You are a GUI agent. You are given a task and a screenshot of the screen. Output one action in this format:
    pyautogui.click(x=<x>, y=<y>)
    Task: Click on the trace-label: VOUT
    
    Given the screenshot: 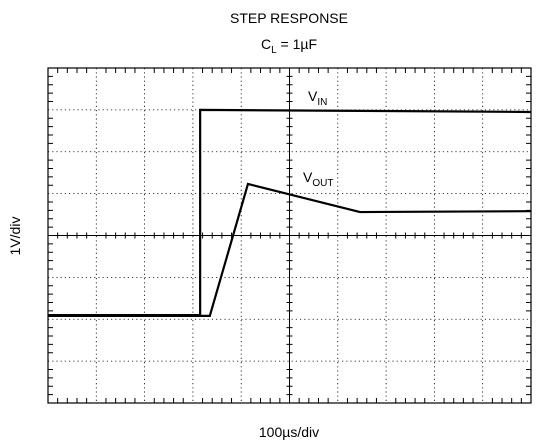 What is the action you would take?
    pyautogui.click(x=318, y=179)
    